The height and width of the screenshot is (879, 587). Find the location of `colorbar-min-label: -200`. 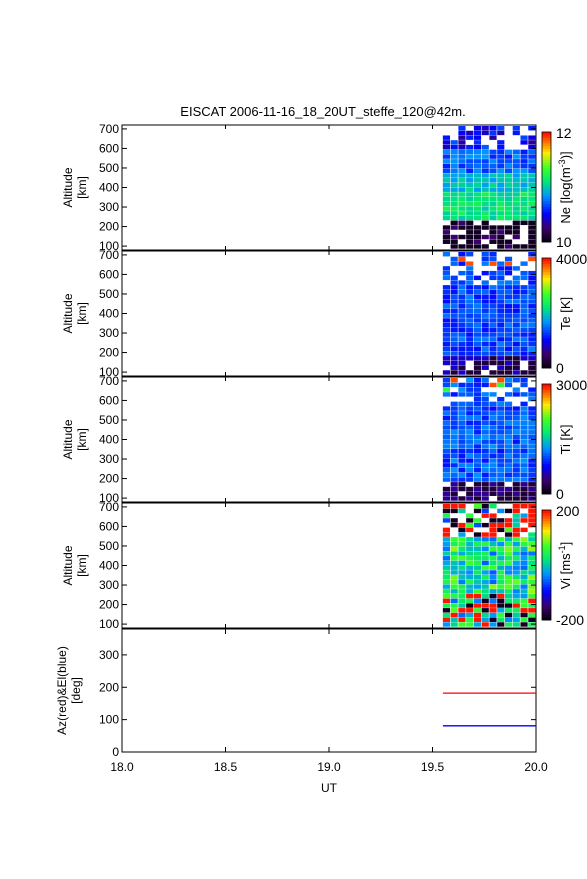

colorbar-min-label: -200 is located at coordinates (570, 620).